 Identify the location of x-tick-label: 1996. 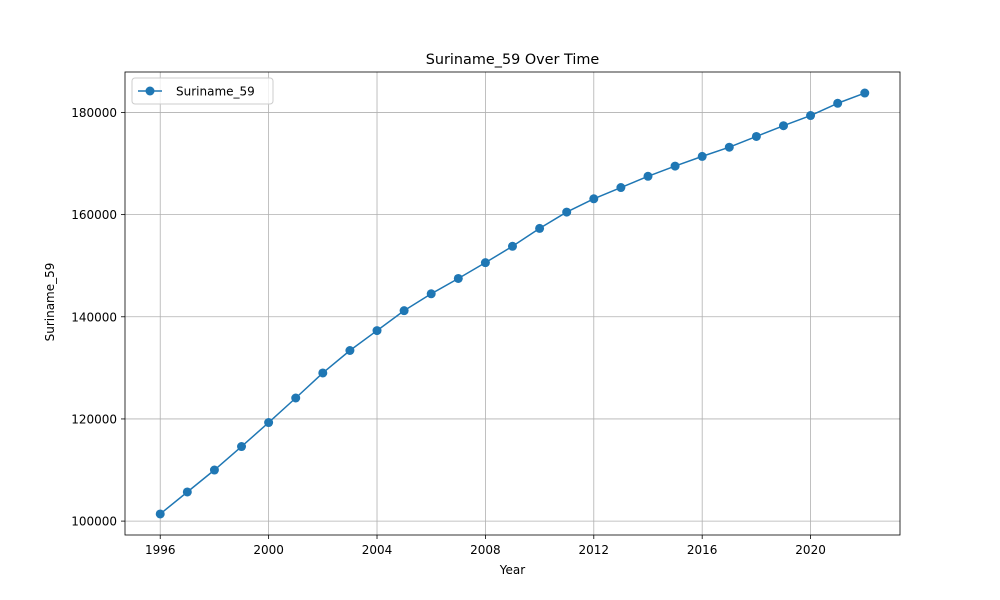
(160, 550).